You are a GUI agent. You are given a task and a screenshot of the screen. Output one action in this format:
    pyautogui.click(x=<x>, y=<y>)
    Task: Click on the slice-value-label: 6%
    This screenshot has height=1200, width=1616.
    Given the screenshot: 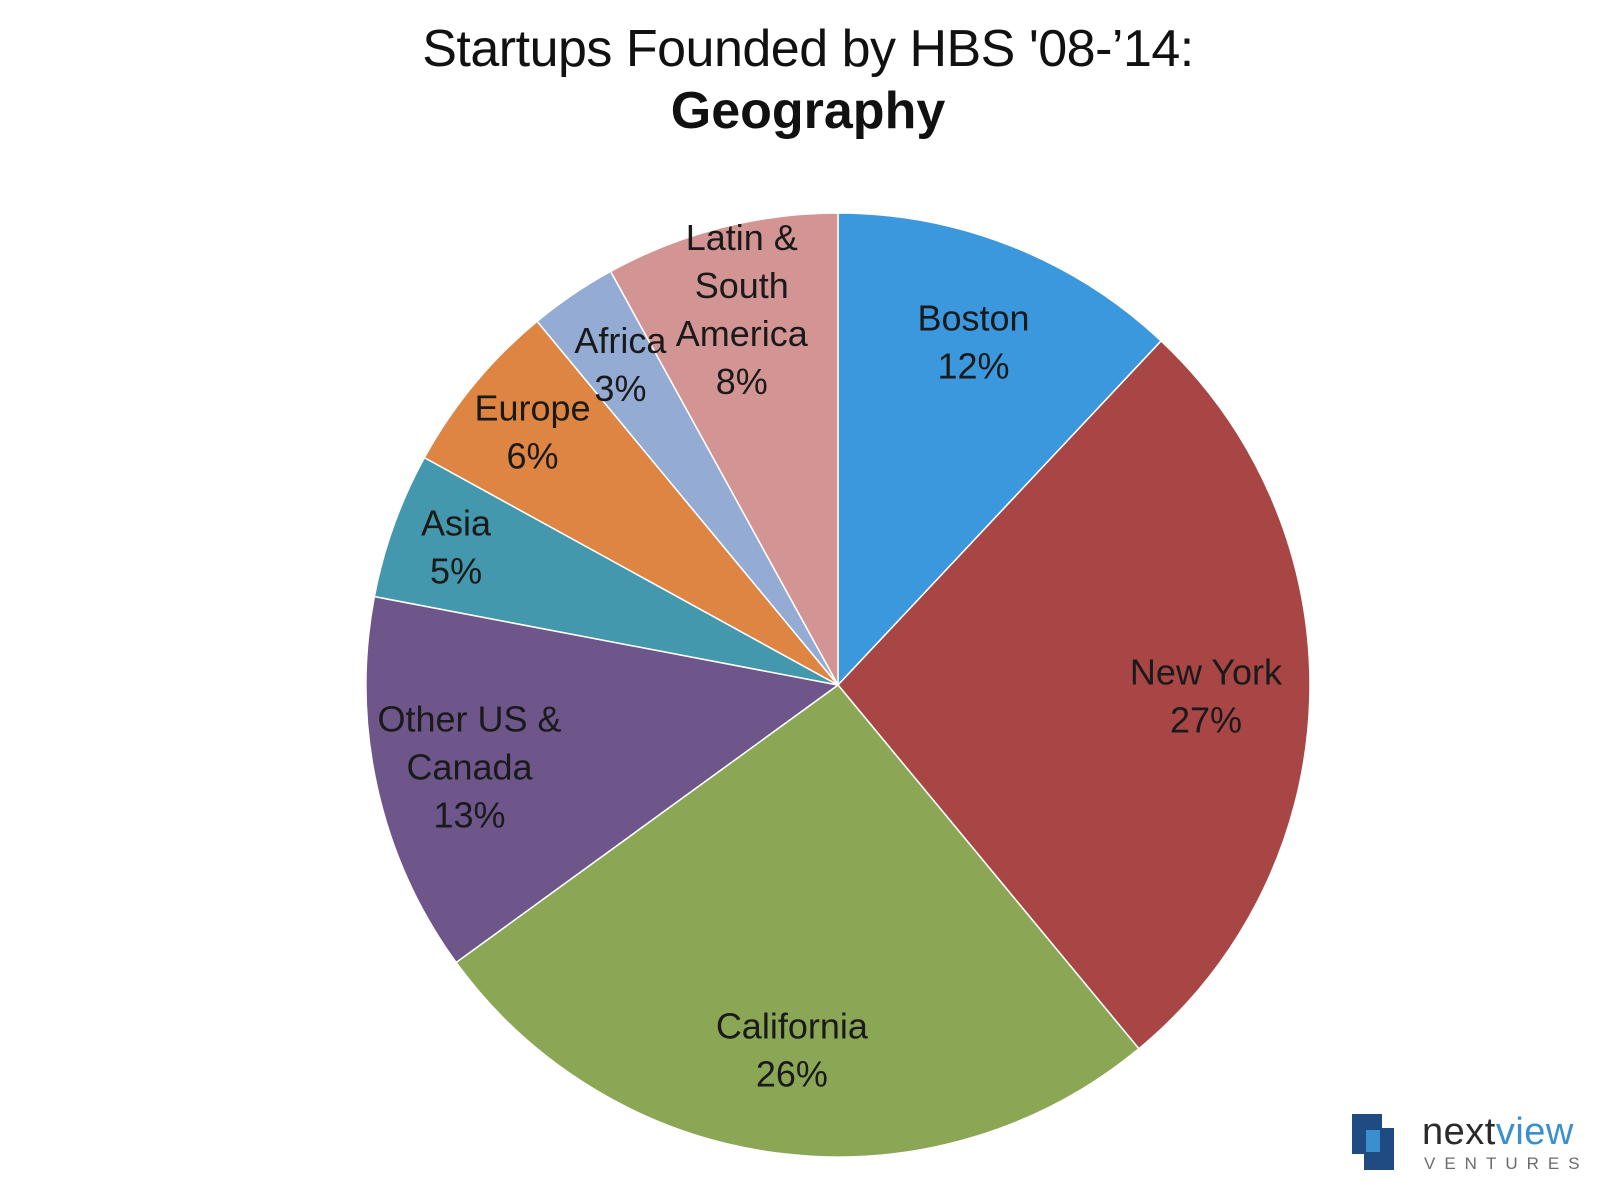 What is the action you would take?
    pyautogui.click(x=532, y=455)
    